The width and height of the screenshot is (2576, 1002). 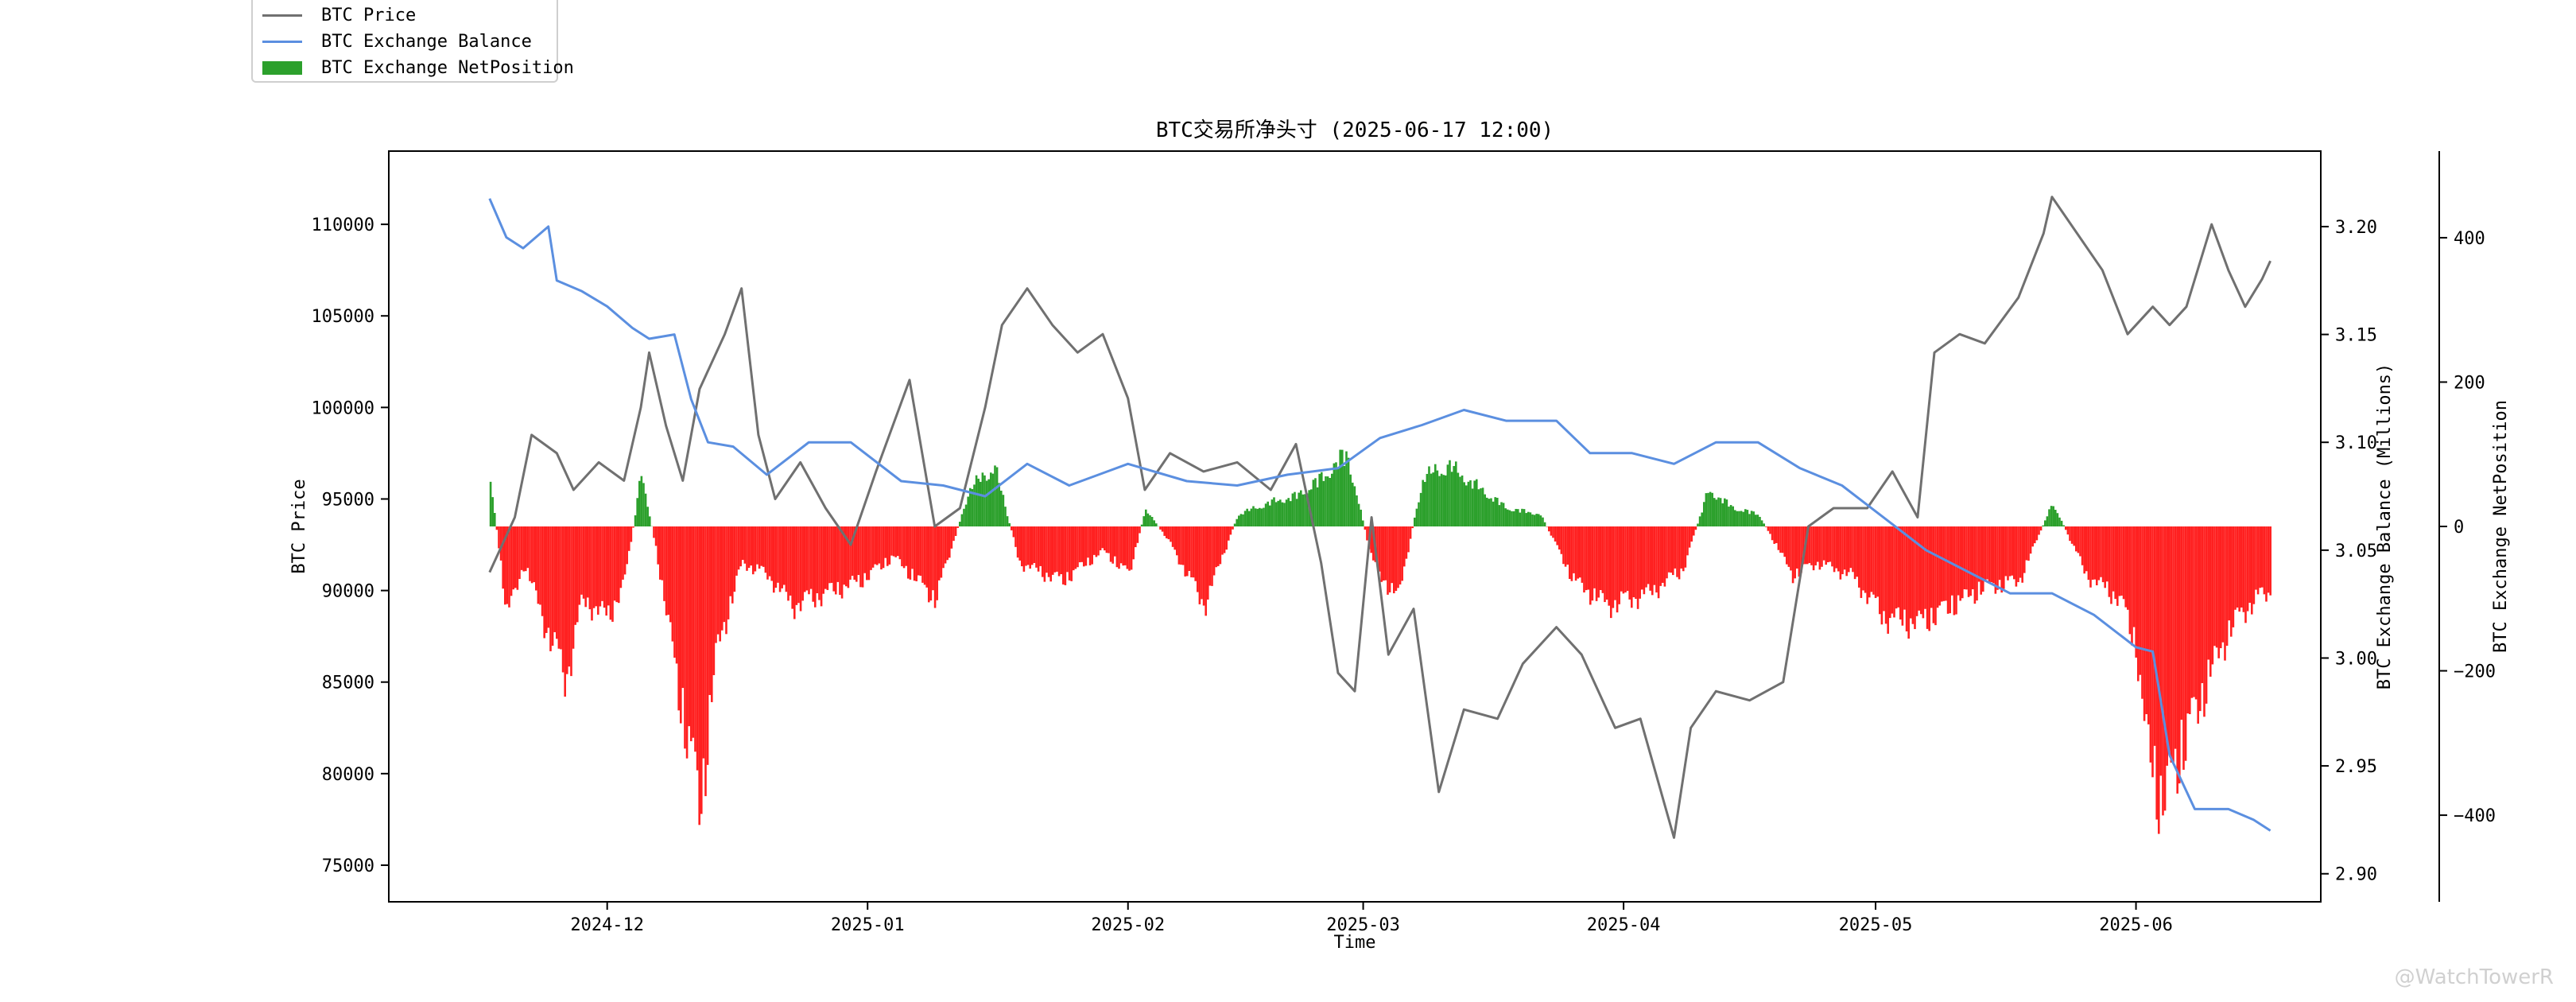 What do you see at coordinates (348, 775) in the screenshot?
I see `y-left-tick-label-80000: 80000` at bounding box center [348, 775].